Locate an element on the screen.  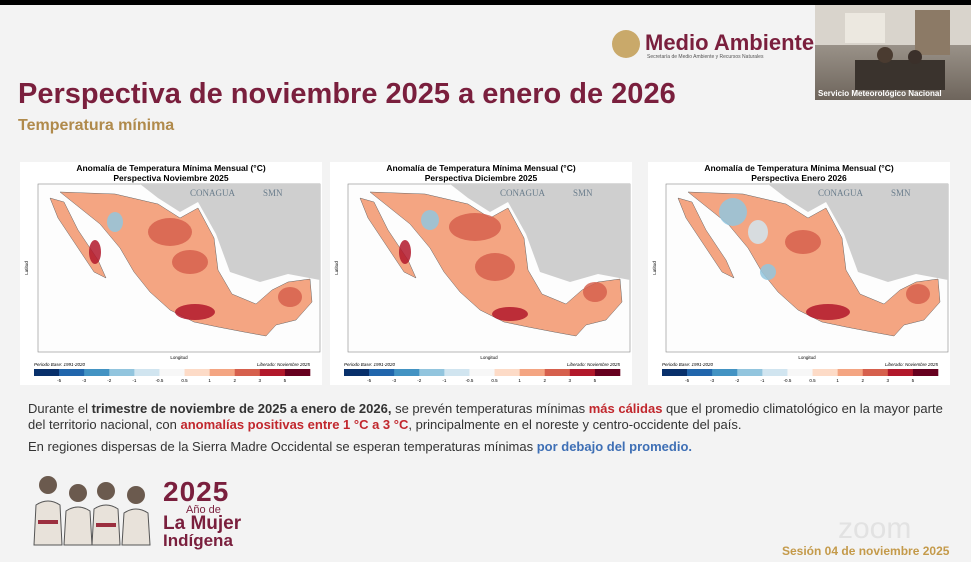
map-subtitle: Perspectiva Noviembre 2025 is located at coordinates (171, 178).